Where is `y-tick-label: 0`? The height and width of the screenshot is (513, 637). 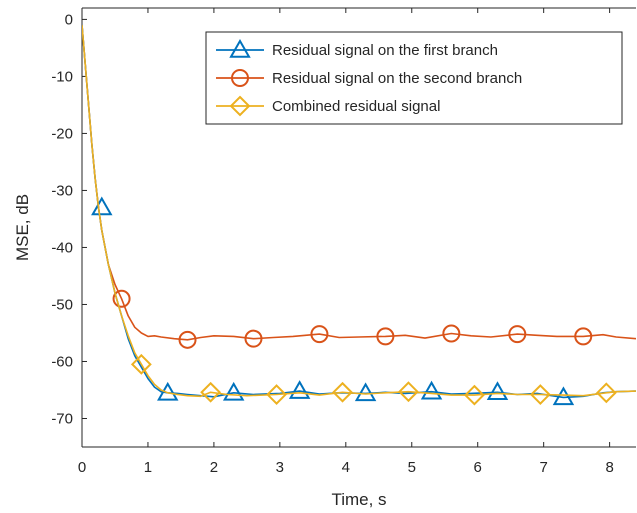 y-tick-label: 0 is located at coordinates (69, 19).